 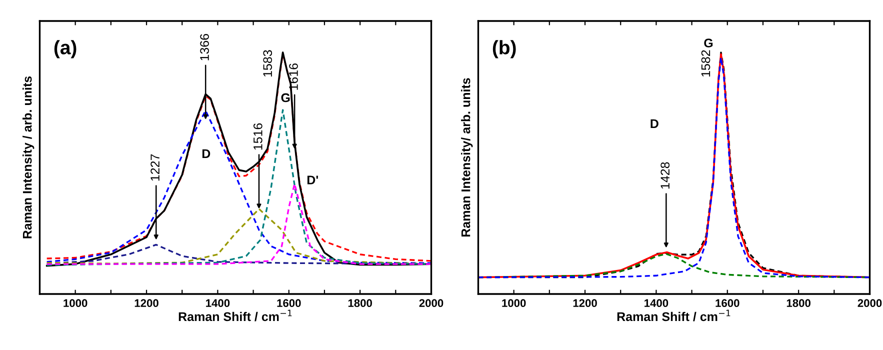 I want to click on chart-title: (b), so click(x=504, y=49).